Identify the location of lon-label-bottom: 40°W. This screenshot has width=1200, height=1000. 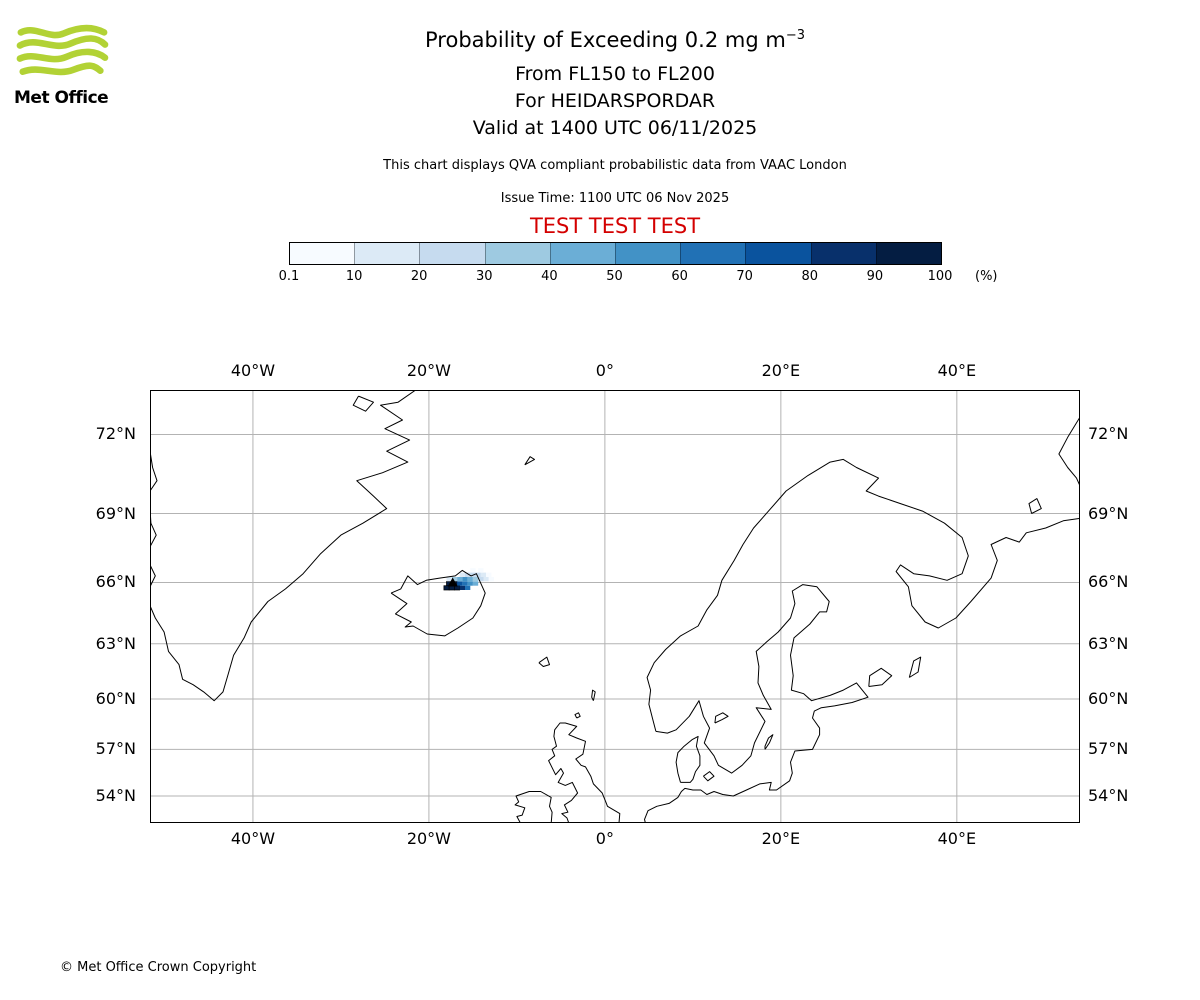
(253, 838).